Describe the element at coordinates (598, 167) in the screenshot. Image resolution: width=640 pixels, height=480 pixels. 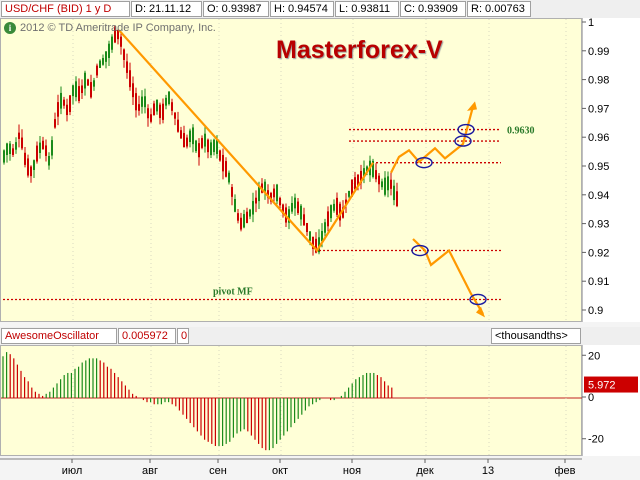
I see `price-tick-label: 0.95` at that location.